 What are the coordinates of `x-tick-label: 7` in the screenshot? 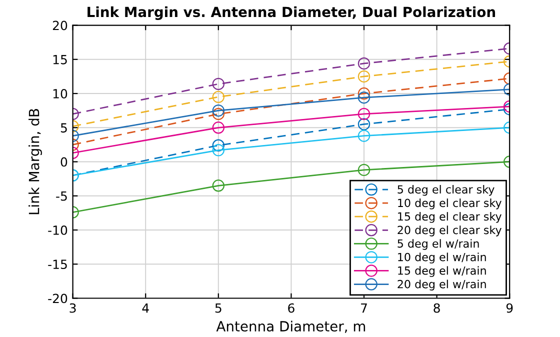 It's located at (364, 308).